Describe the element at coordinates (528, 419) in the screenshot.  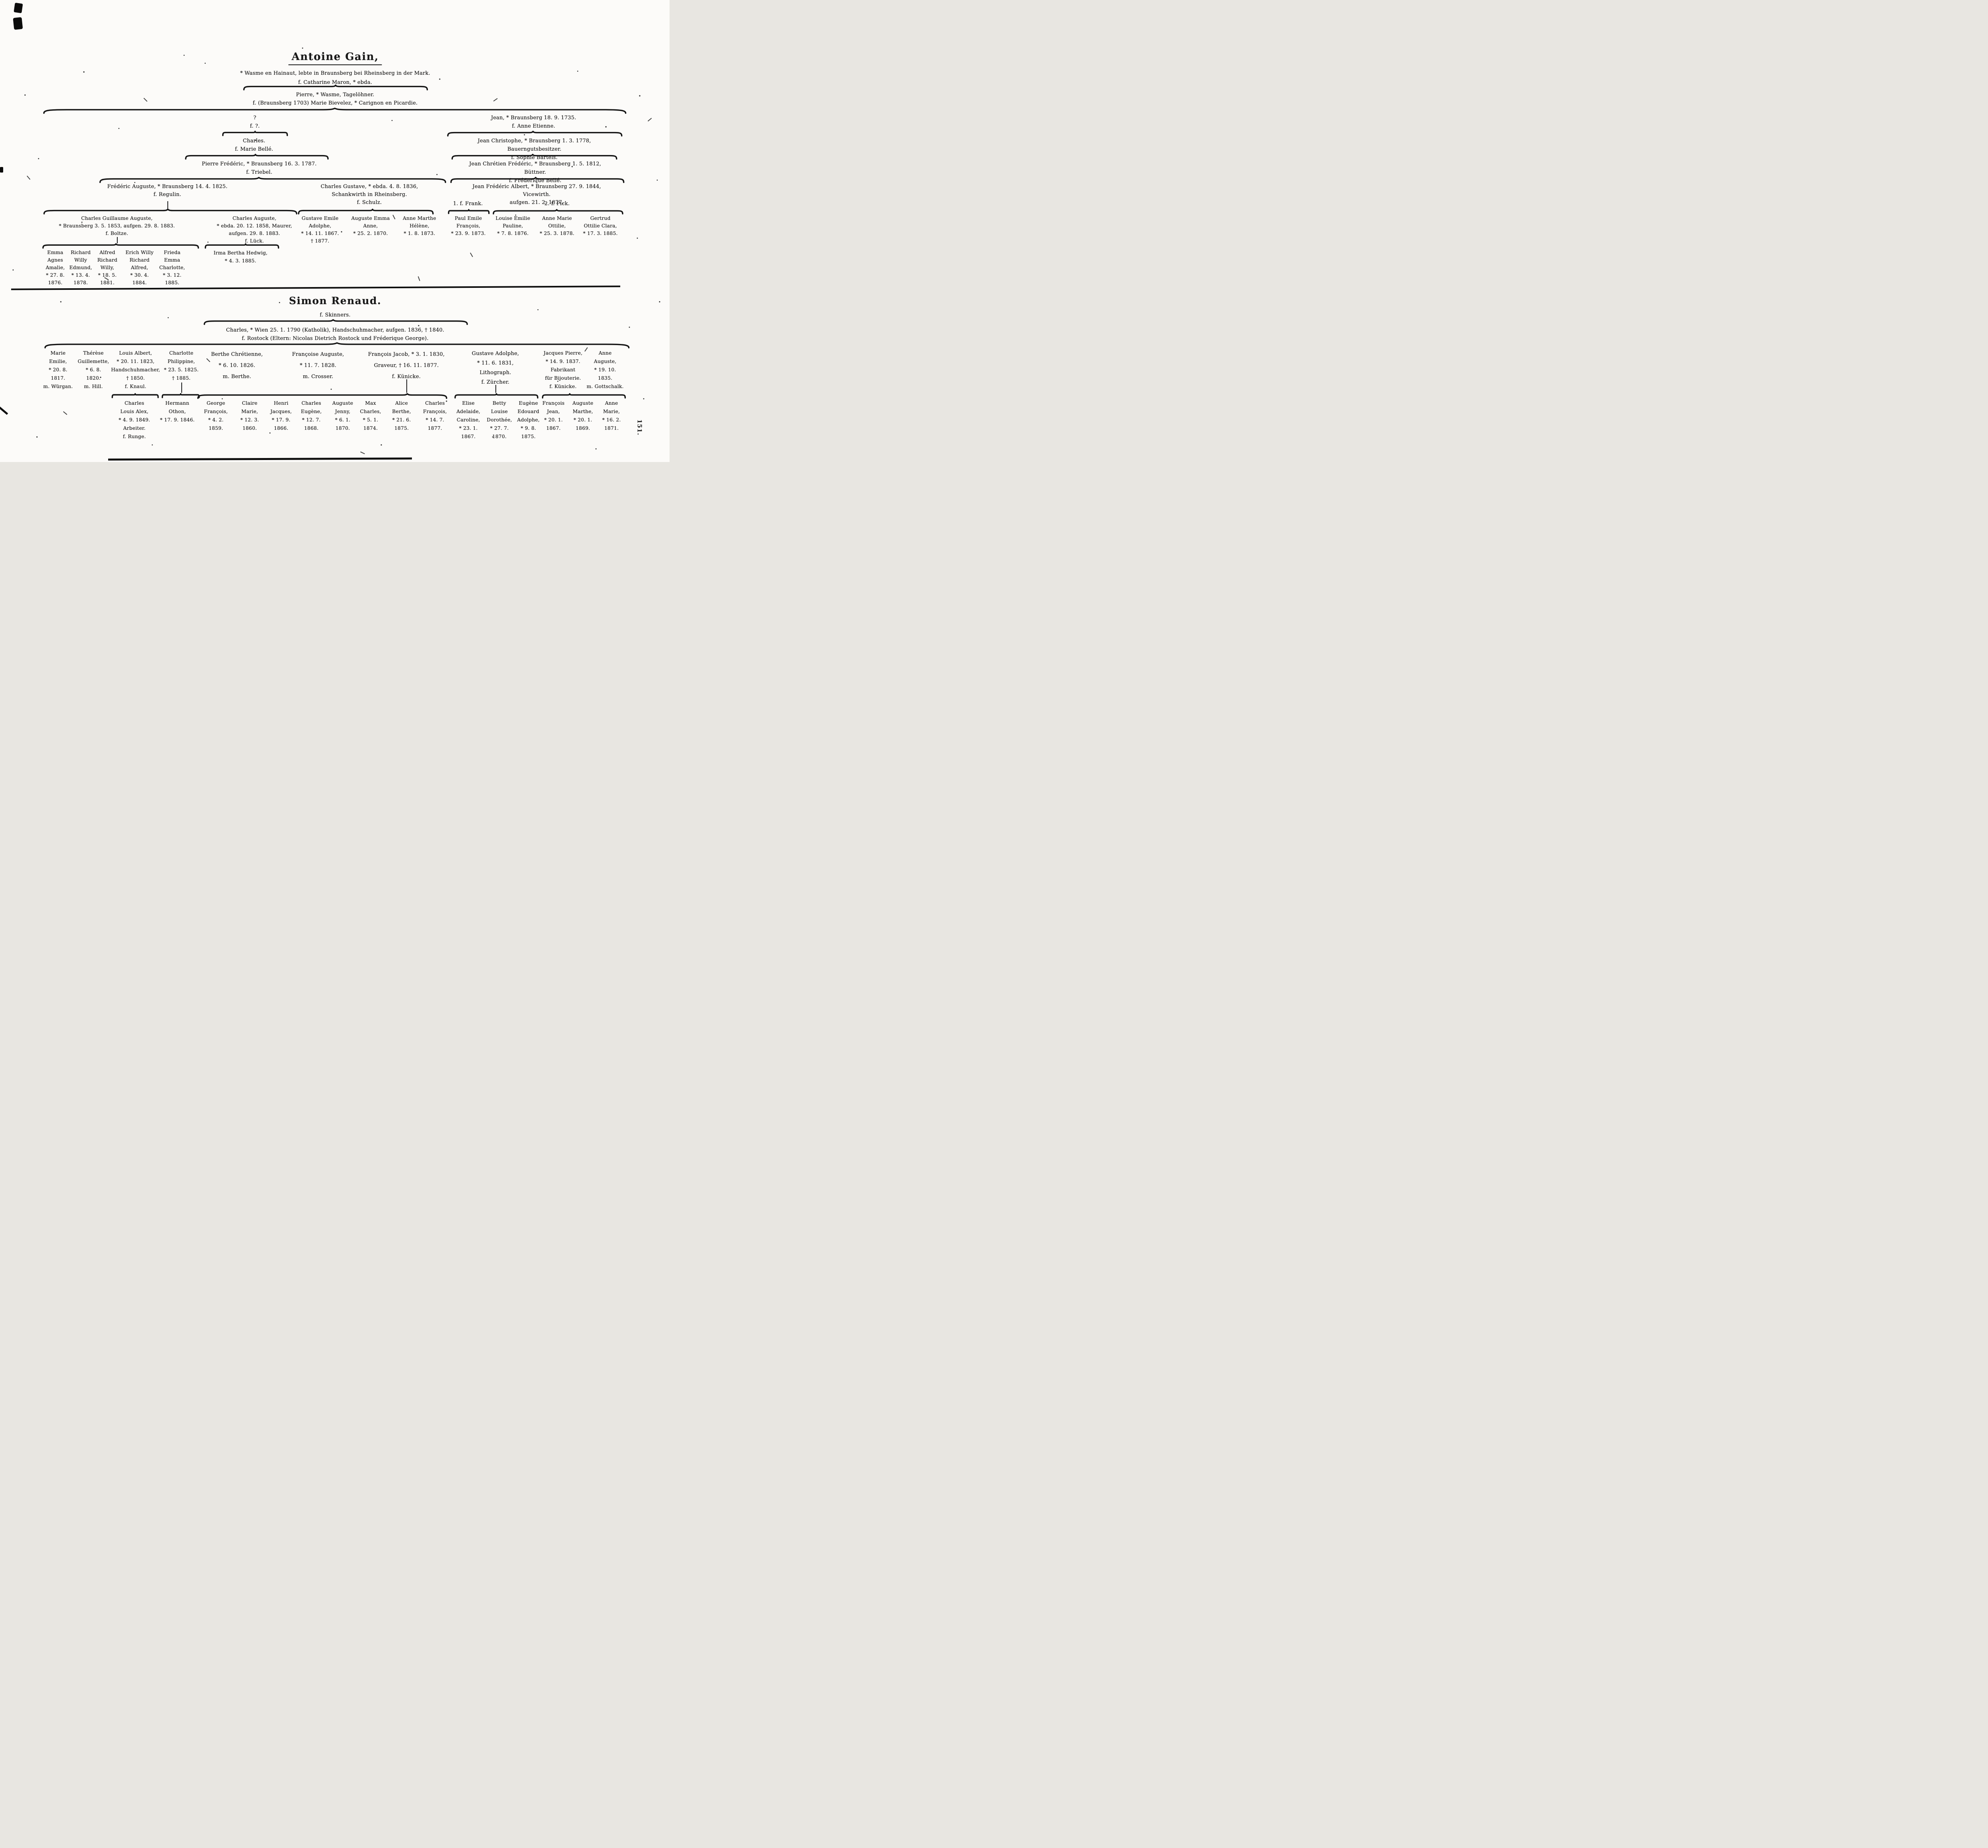
I see `person-eugene-edouard-adolphe: Eugène Edouard Adolphe, * 9. 8. 1875.` at that location.